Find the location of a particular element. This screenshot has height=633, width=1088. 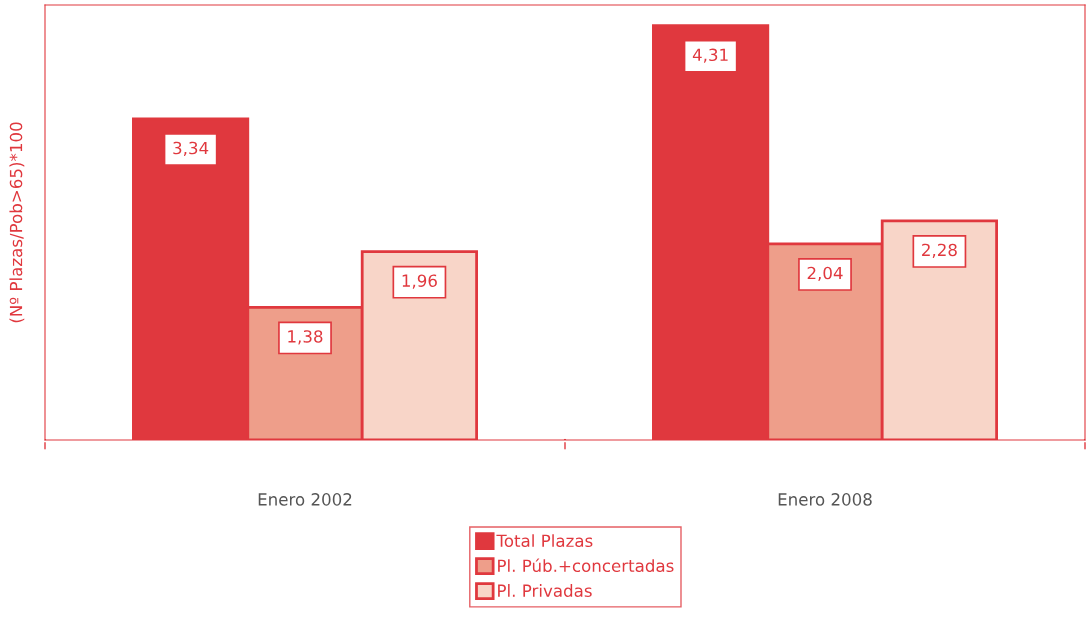

legend-label: Pl. Privadas is located at coordinates (545, 590).